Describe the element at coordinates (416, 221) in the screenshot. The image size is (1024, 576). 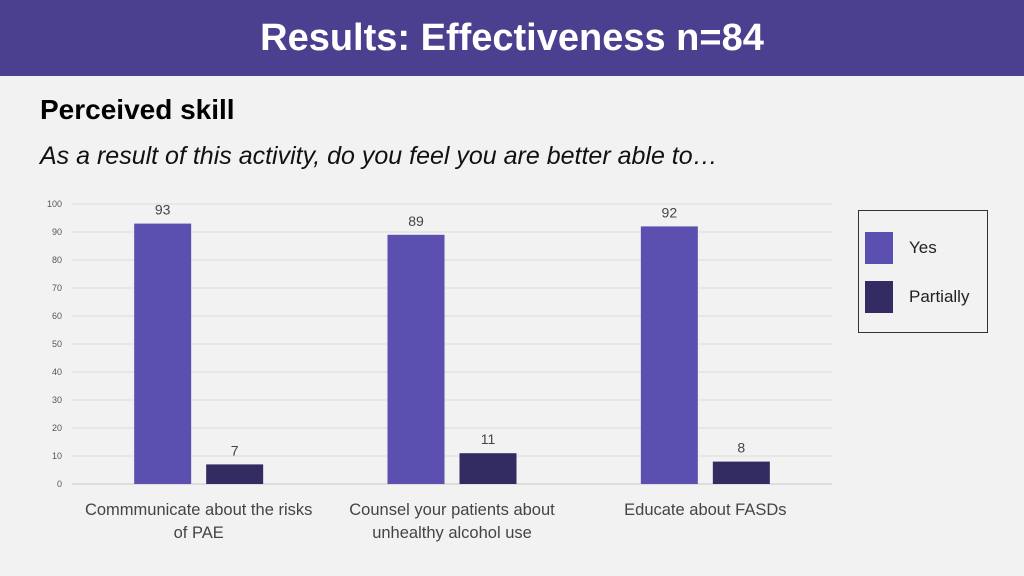
I see `data-label: 89` at that location.